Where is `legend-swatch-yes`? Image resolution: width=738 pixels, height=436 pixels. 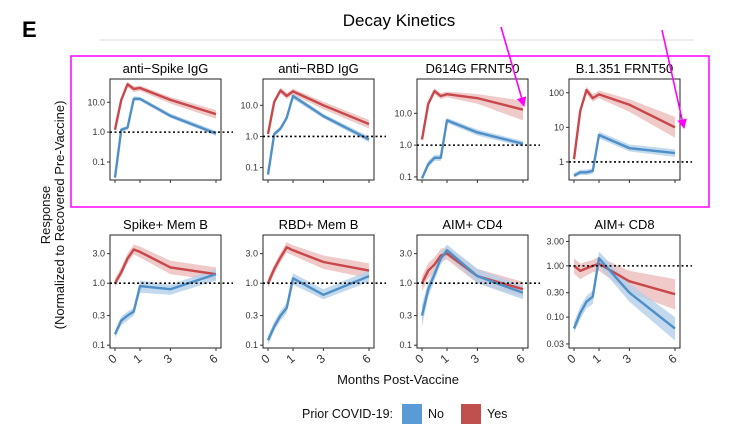 legend-swatch-yes is located at coordinates (471, 414).